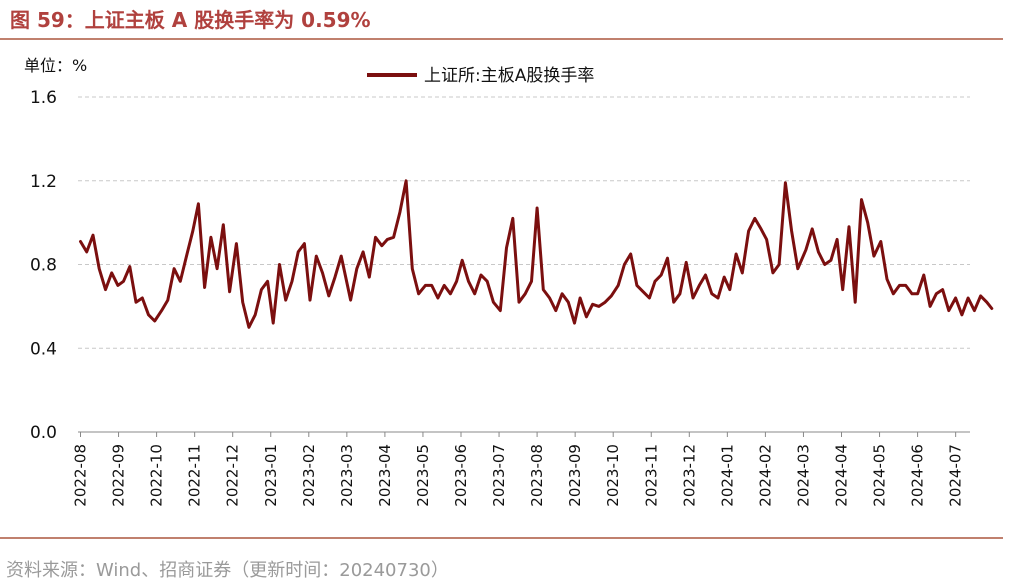 The width and height of the screenshot is (1011, 586). What do you see at coordinates (227, 570) in the screenshot?
I see `source-note: 资料来源：Wind、招商证券（更新时间：20240730）` at bounding box center [227, 570].